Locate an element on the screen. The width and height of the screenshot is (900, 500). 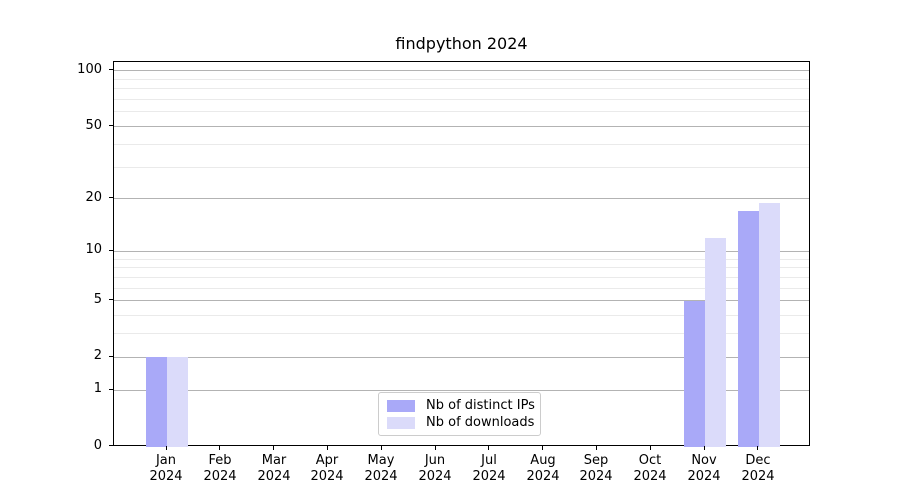
x-tick-label-line: Jan is located at coordinates (166, 460).